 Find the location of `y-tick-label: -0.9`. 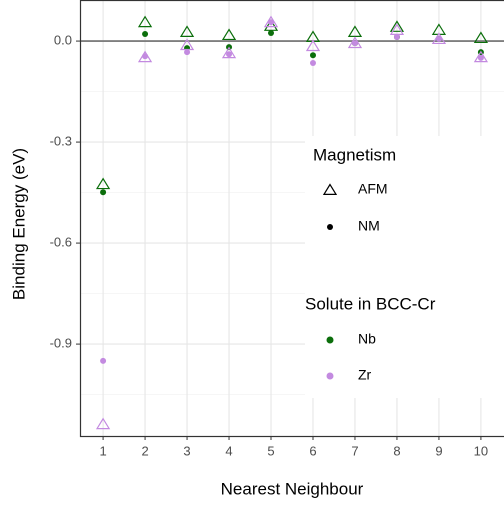

y-tick-label: -0.9 is located at coordinates (61, 343).